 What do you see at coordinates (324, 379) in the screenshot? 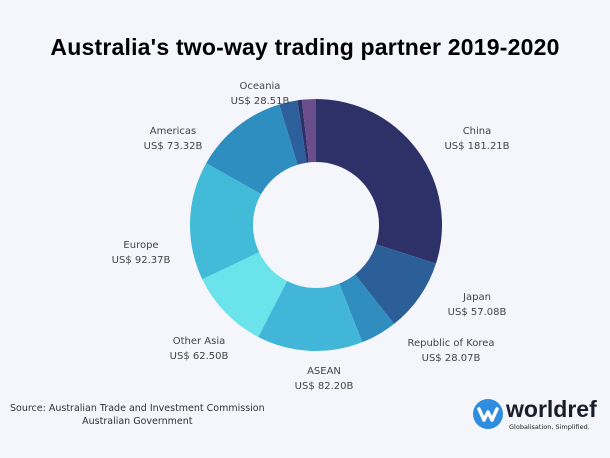
I see `label-asean: ASEAN US$ 82.20B` at bounding box center [324, 379].